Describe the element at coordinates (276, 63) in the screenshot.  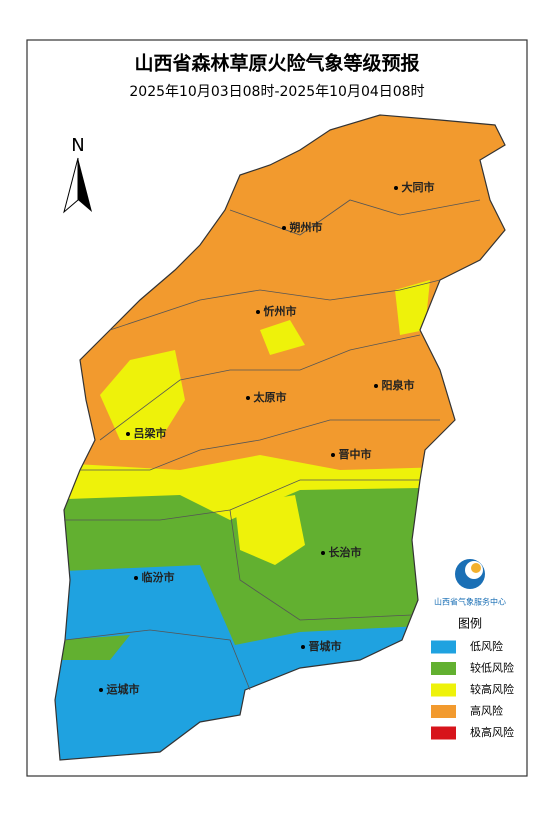
I see `title: 山西省森林草原火险气象等级预报` at that location.